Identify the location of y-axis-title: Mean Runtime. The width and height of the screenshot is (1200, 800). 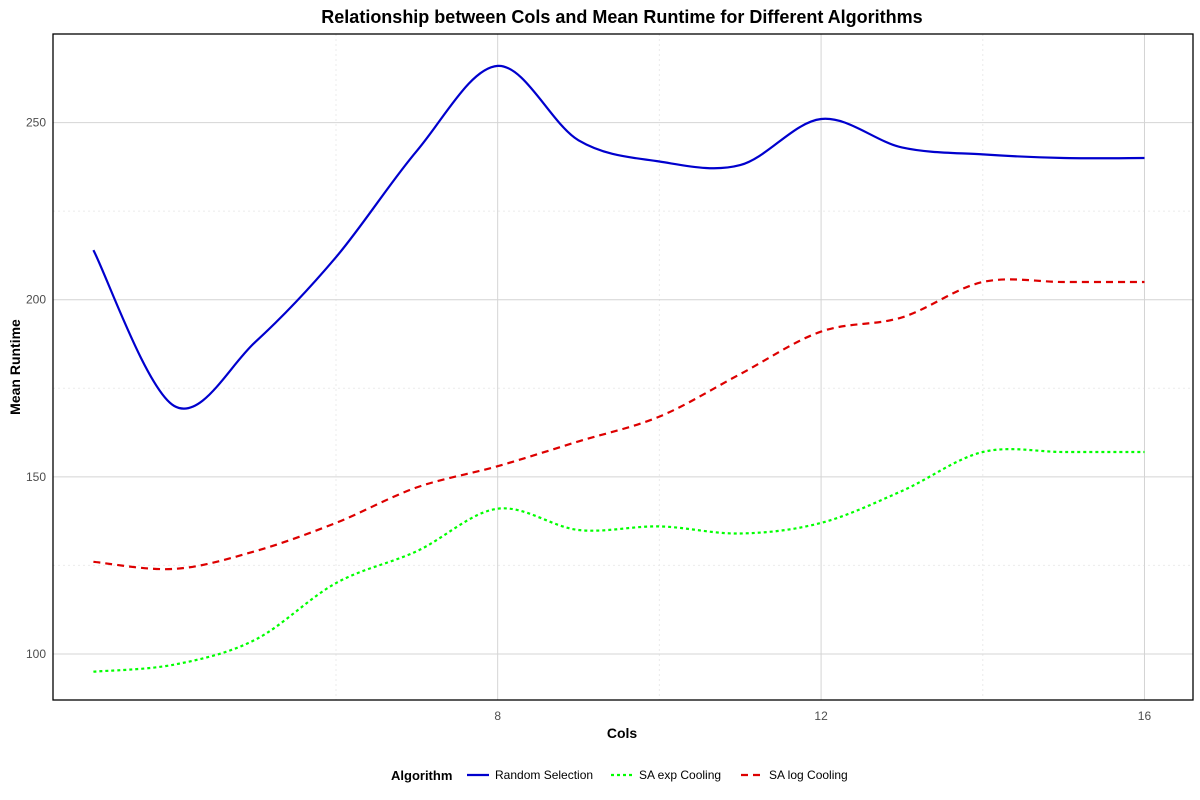
(15, 367).